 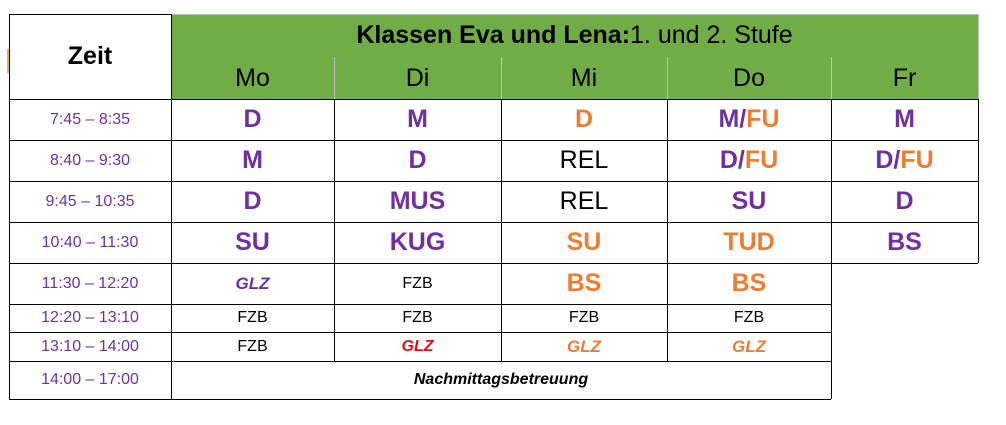 What do you see at coordinates (501, 379) in the screenshot?
I see `afternoon-care-label: Nachmittagsbetreuung` at bounding box center [501, 379].